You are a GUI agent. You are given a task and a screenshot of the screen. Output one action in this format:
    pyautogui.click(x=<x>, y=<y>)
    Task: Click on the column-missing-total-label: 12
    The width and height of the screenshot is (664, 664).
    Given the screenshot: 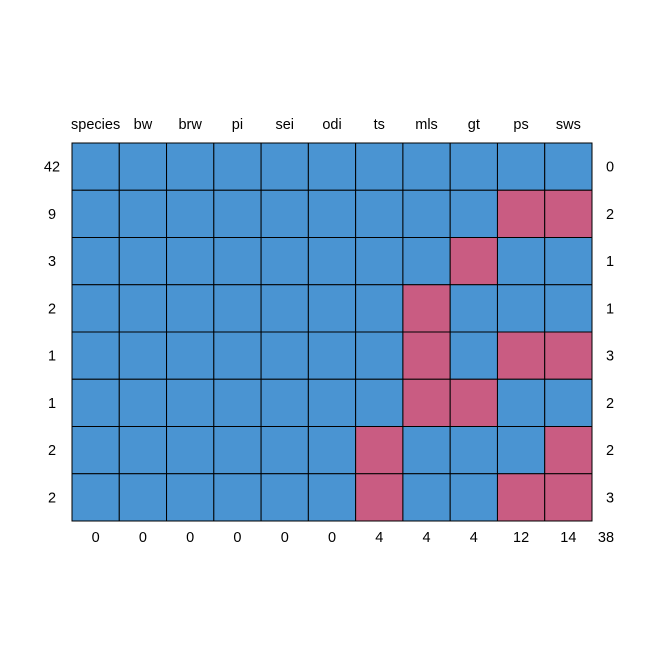 What is the action you would take?
    pyautogui.click(x=521, y=538)
    